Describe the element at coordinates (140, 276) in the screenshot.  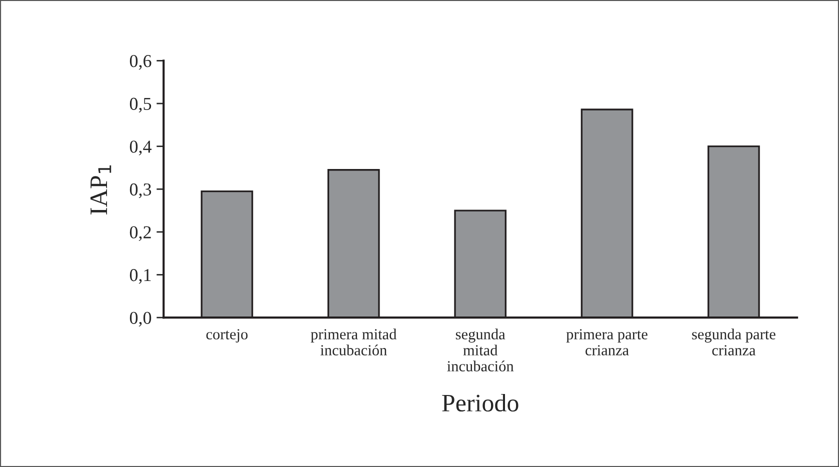
I see `y-tick-label: 0,1` at that location.